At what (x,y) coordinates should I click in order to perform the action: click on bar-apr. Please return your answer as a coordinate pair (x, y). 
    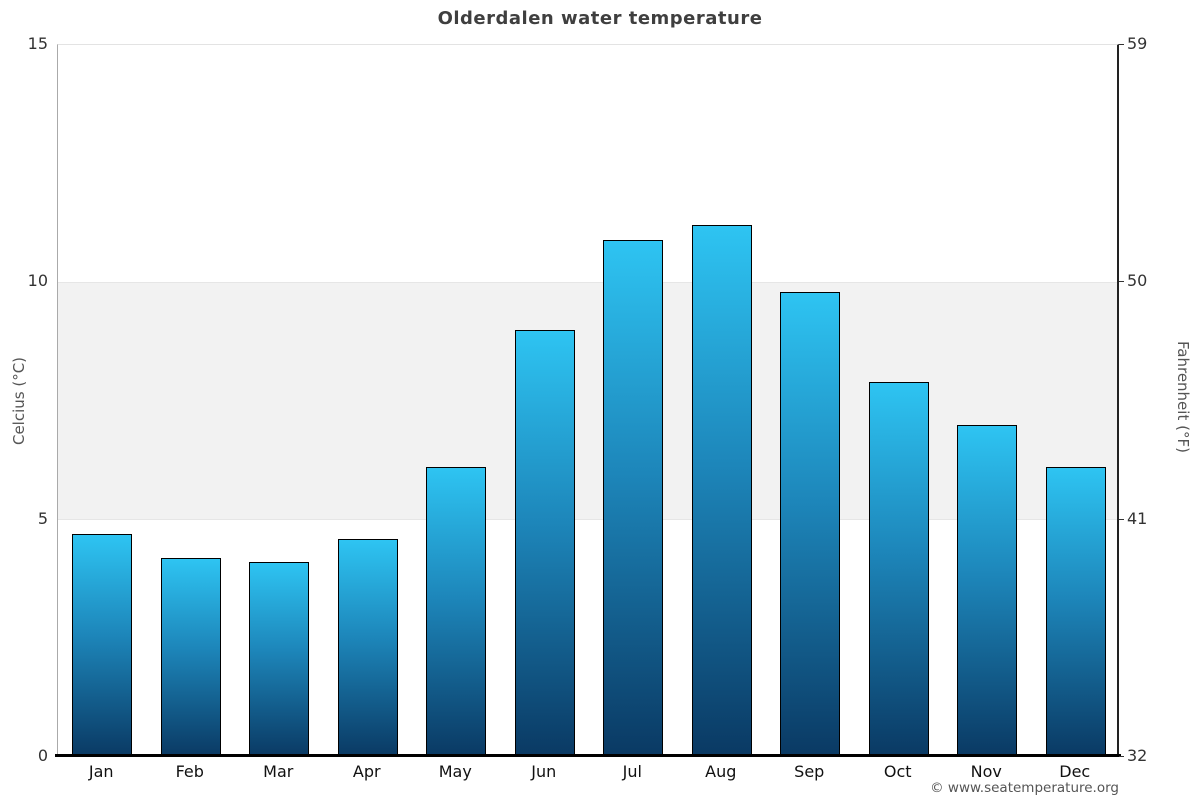
    Looking at the image, I should click on (367, 647).